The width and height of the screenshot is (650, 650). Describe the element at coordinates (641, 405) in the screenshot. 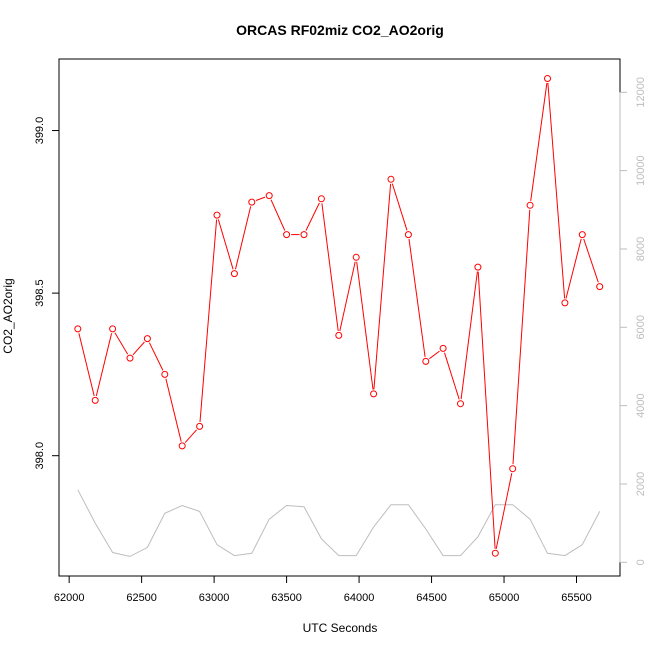

I see `y2-tick-label: 4000` at that location.